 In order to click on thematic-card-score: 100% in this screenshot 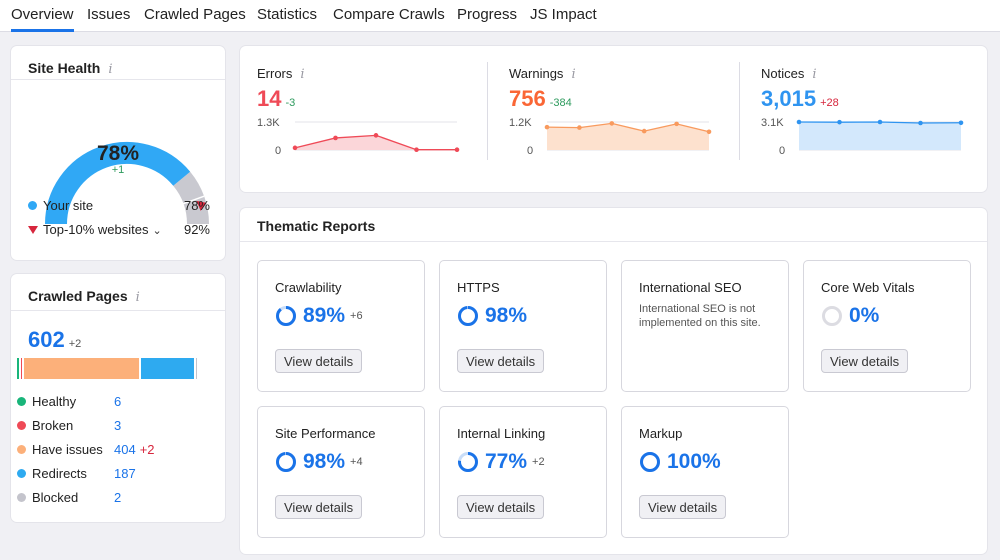, I will do `click(680, 462)`.